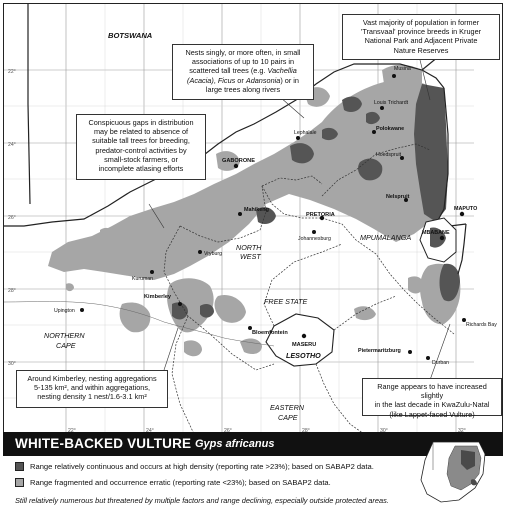 The image size is (508, 512). Describe the element at coordinates (12, 145) in the screenshot. I see `lat-24: 24°` at that location.